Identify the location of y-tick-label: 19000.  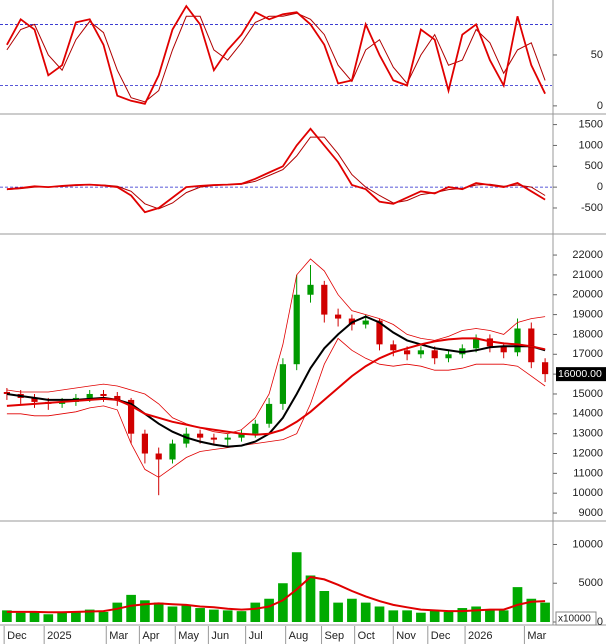
(587, 314).